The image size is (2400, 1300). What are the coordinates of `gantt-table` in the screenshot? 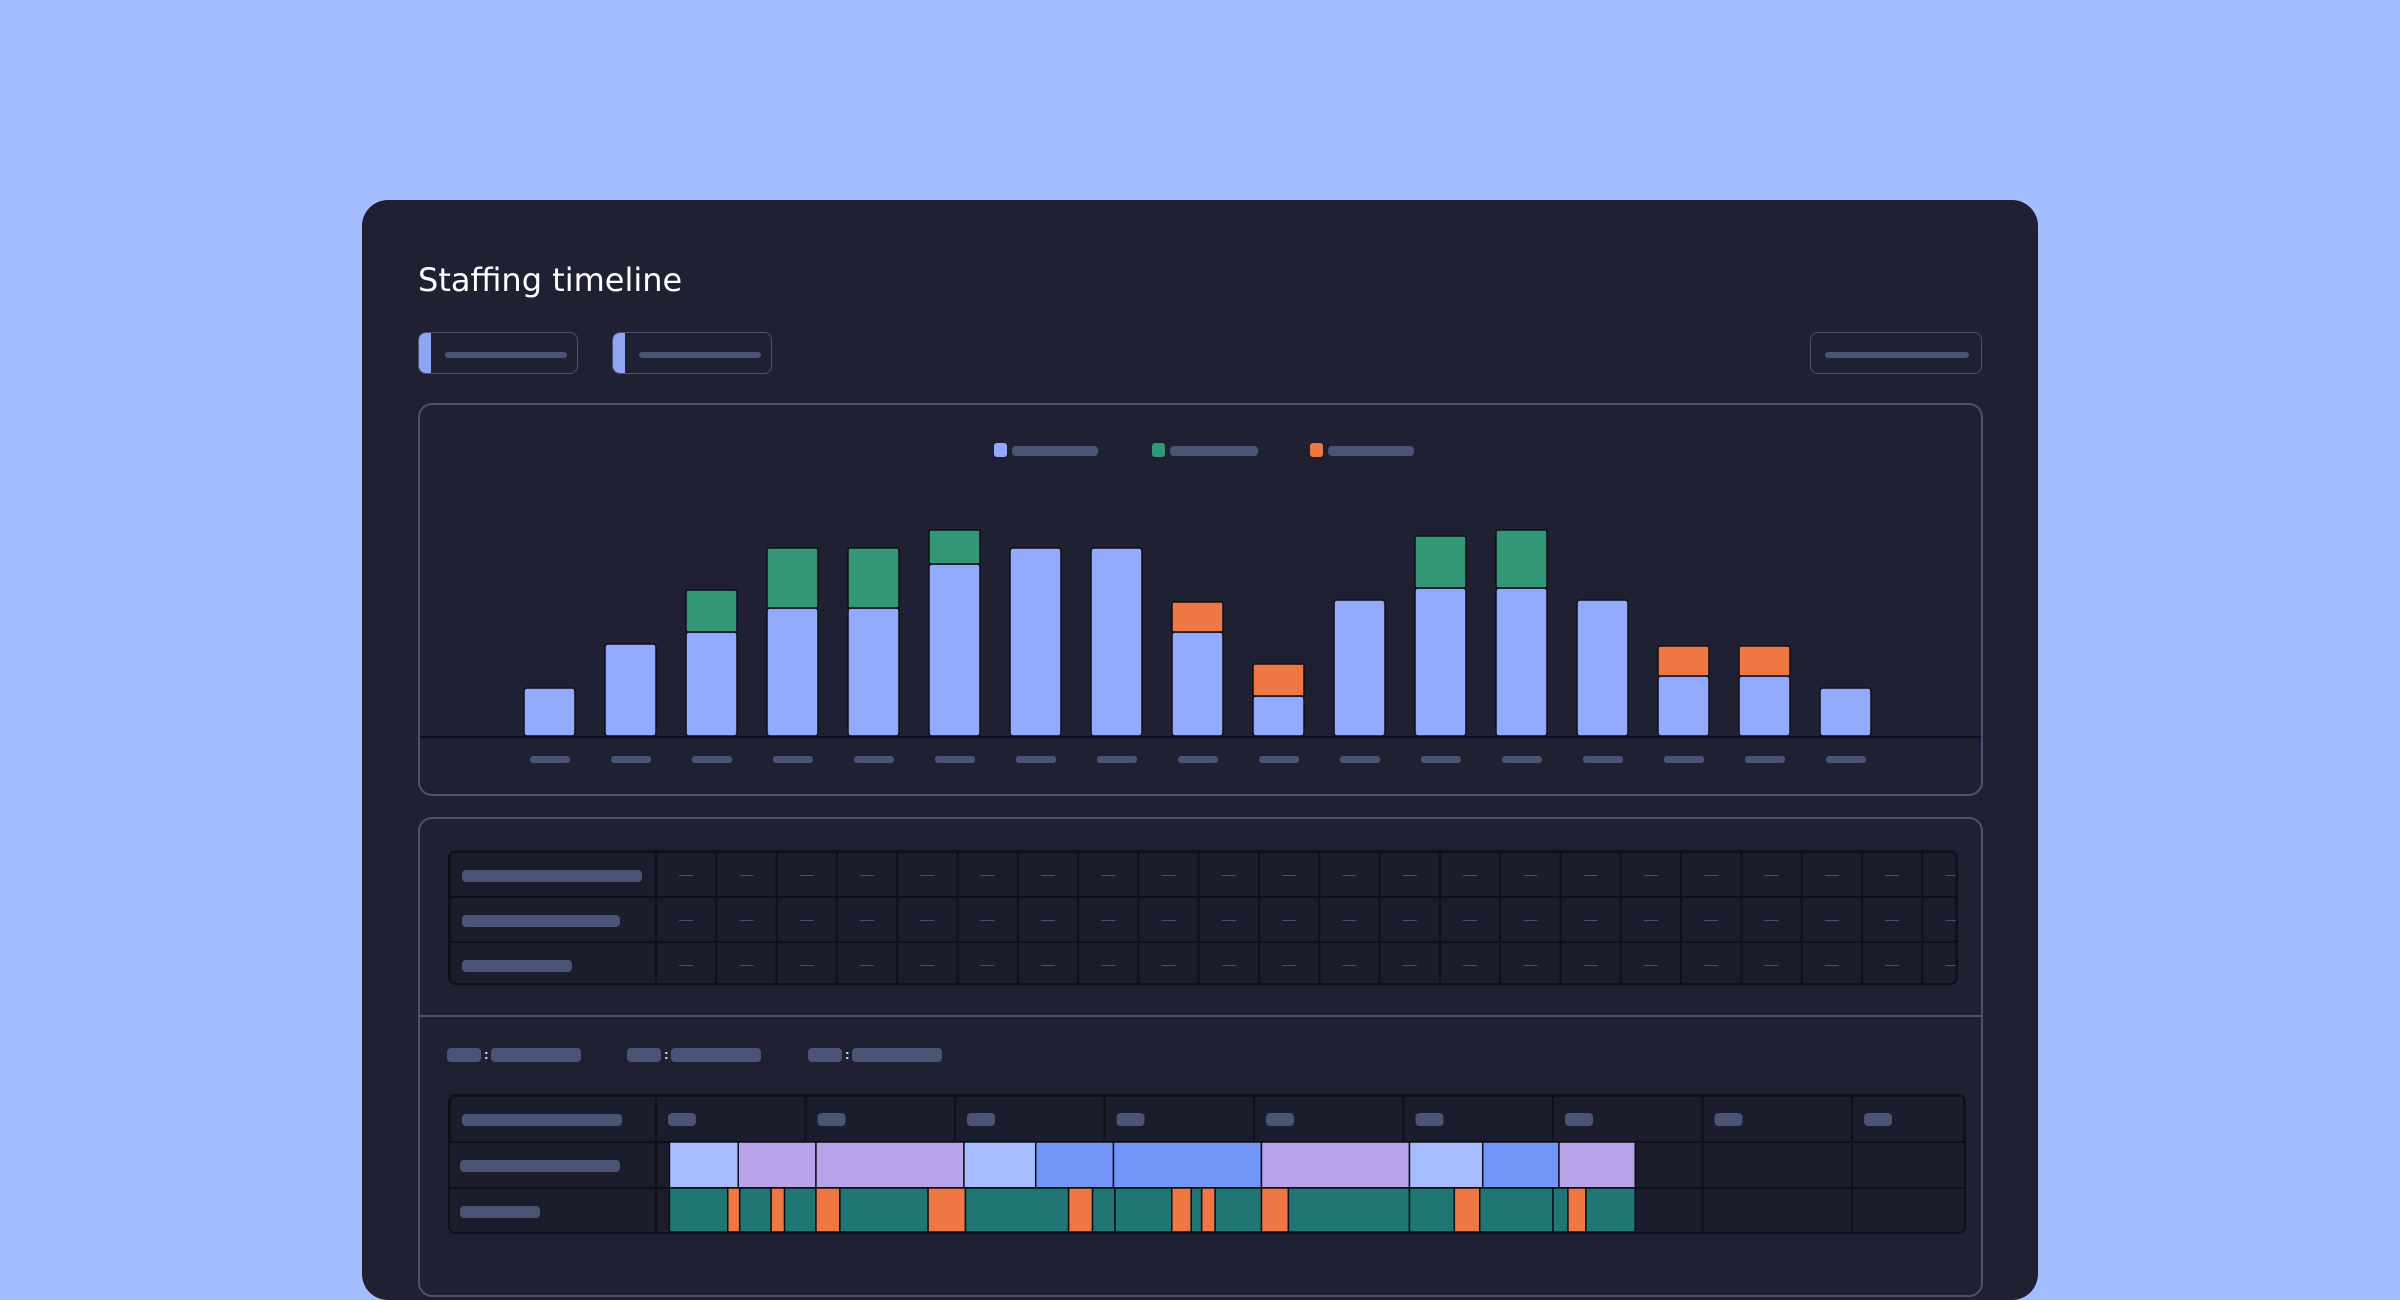 It's located at (1207, 1164).